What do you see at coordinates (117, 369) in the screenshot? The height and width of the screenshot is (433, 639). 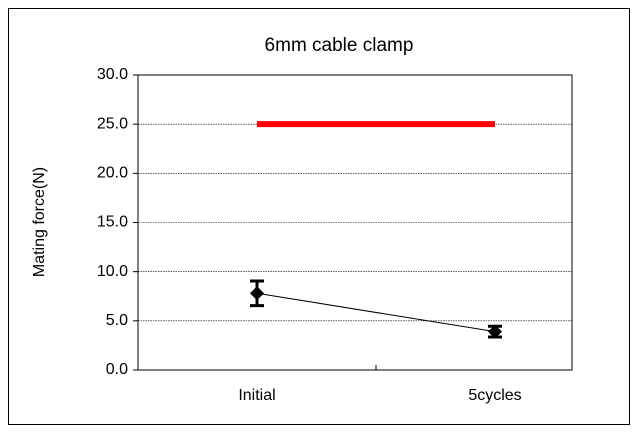 I see `y-tick-label: 0.0` at bounding box center [117, 369].